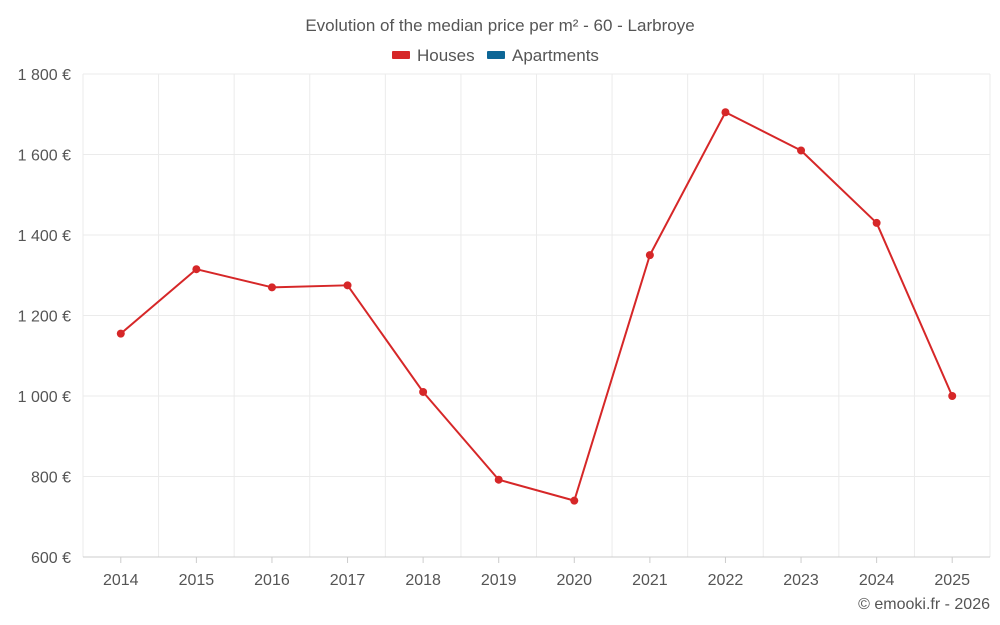 This screenshot has width=1000, height=625. What do you see at coordinates (51, 558) in the screenshot?
I see `y-tick-label: 600 €` at bounding box center [51, 558].